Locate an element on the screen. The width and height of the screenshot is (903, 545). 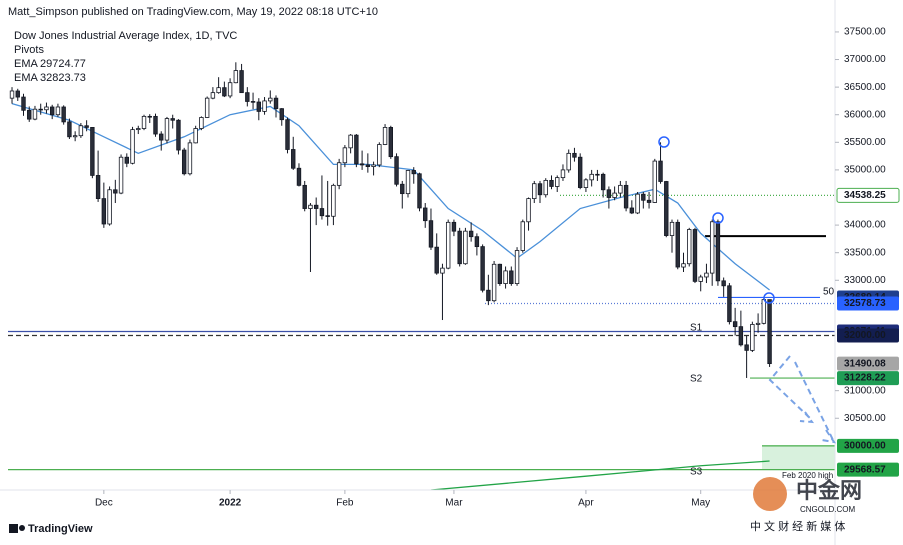
y-tick-label: 37500.00 is located at coordinates (865, 32).